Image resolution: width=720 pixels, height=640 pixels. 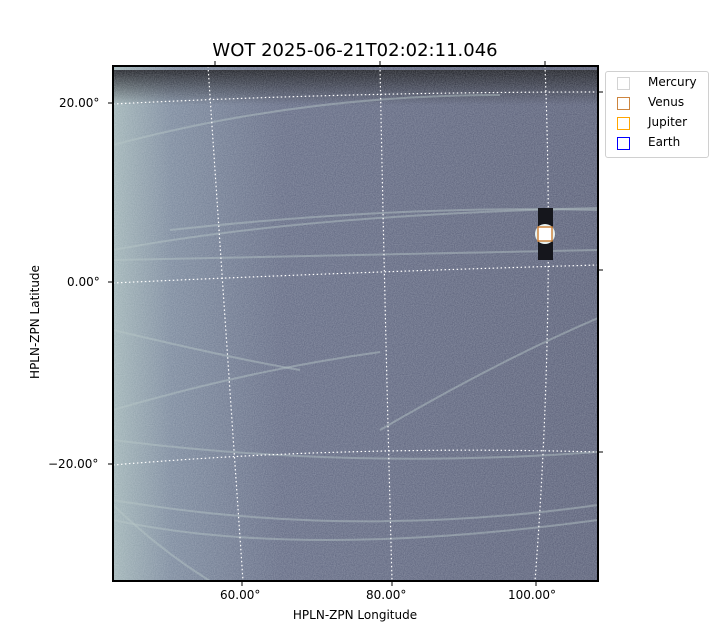 I want to click on venus-swatch, so click(x=623, y=103).